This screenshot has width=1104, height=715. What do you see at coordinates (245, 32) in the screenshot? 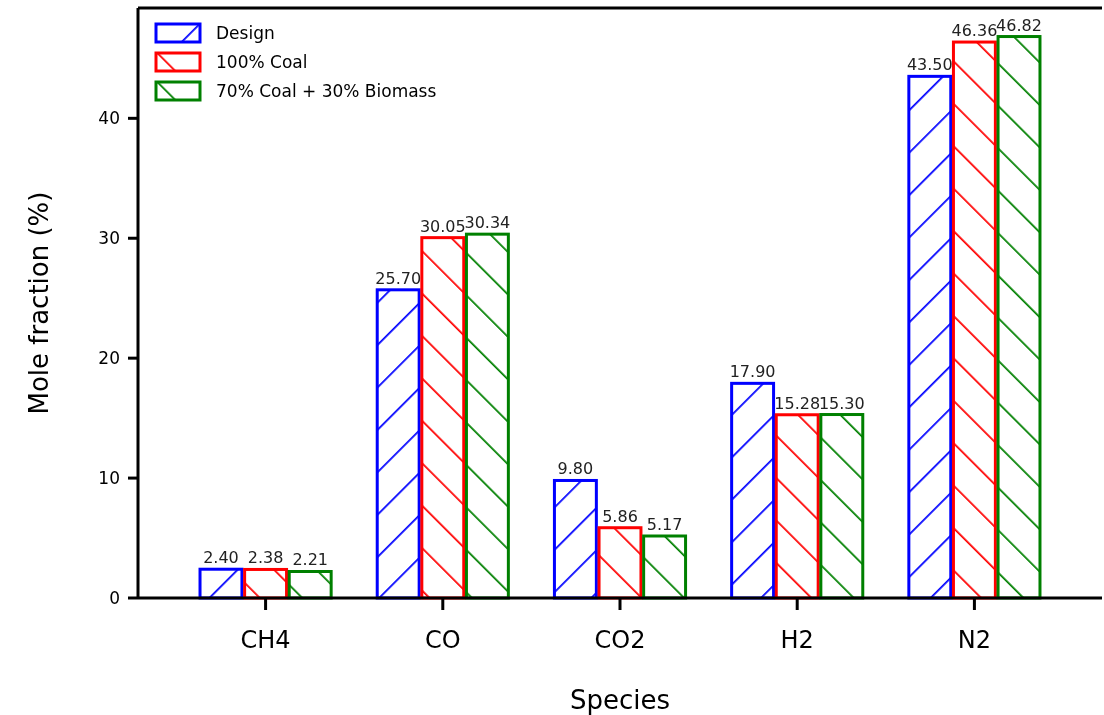
I see `legend-label: Design` at bounding box center [245, 32].